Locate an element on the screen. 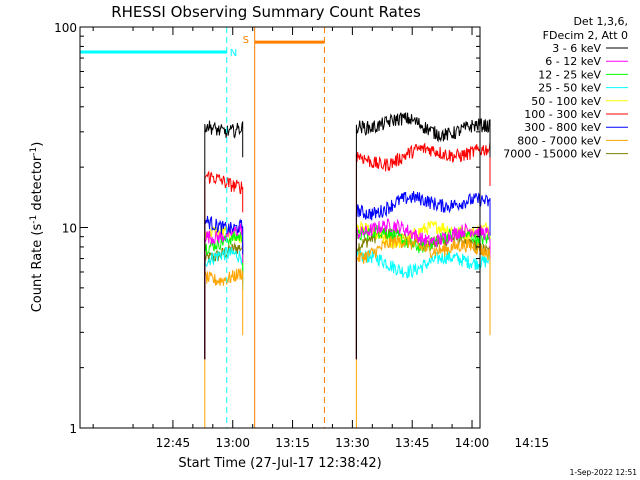 Image resolution: width=640 pixels, height=480 pixels. y-tick-label: 100 is located at coordinates (65, 28).